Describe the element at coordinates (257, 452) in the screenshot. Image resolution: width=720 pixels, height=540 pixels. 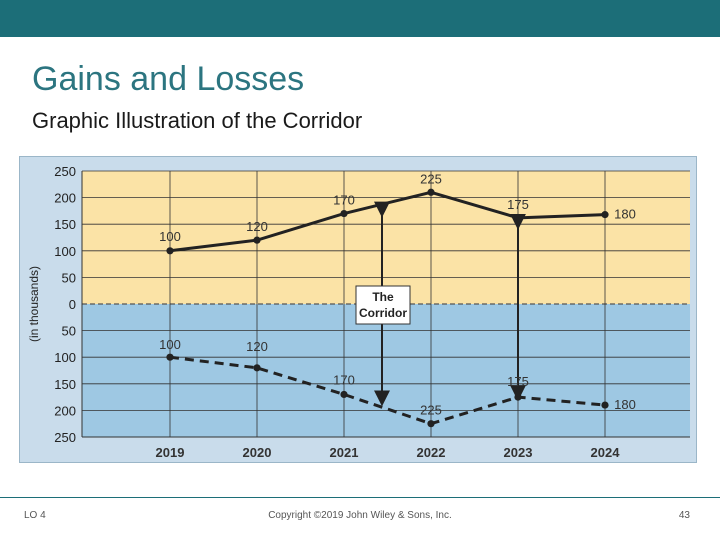
I see `x-tick-label: 2020` at that location.